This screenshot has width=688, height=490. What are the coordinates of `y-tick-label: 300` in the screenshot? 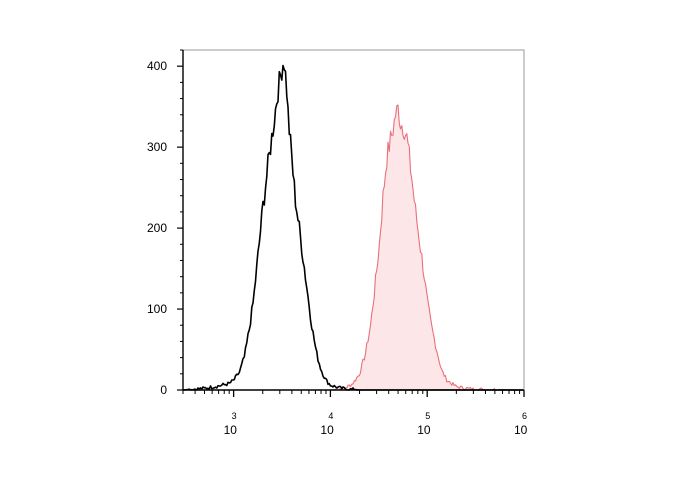 It's located at (157, 147).